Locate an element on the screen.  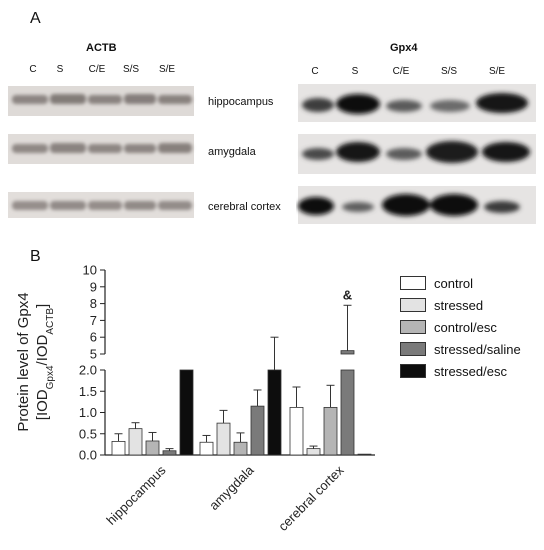
region-label-cerebral-cortex: cerebral cortex is located at coordinates (244, 207).